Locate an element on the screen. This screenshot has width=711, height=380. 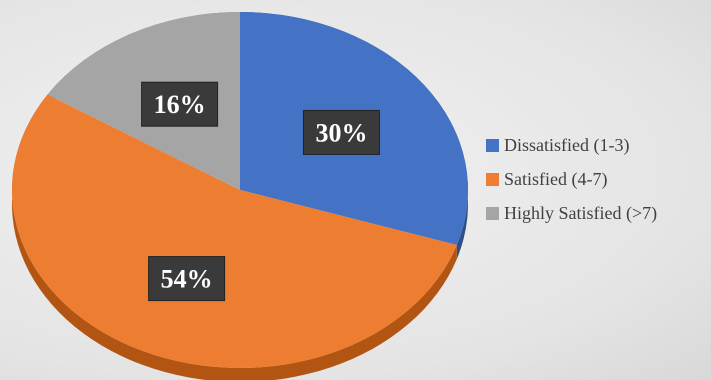
legend-item-highly-satisfied: Highly Satisfied (>7) is located at coordinates (571, 213).